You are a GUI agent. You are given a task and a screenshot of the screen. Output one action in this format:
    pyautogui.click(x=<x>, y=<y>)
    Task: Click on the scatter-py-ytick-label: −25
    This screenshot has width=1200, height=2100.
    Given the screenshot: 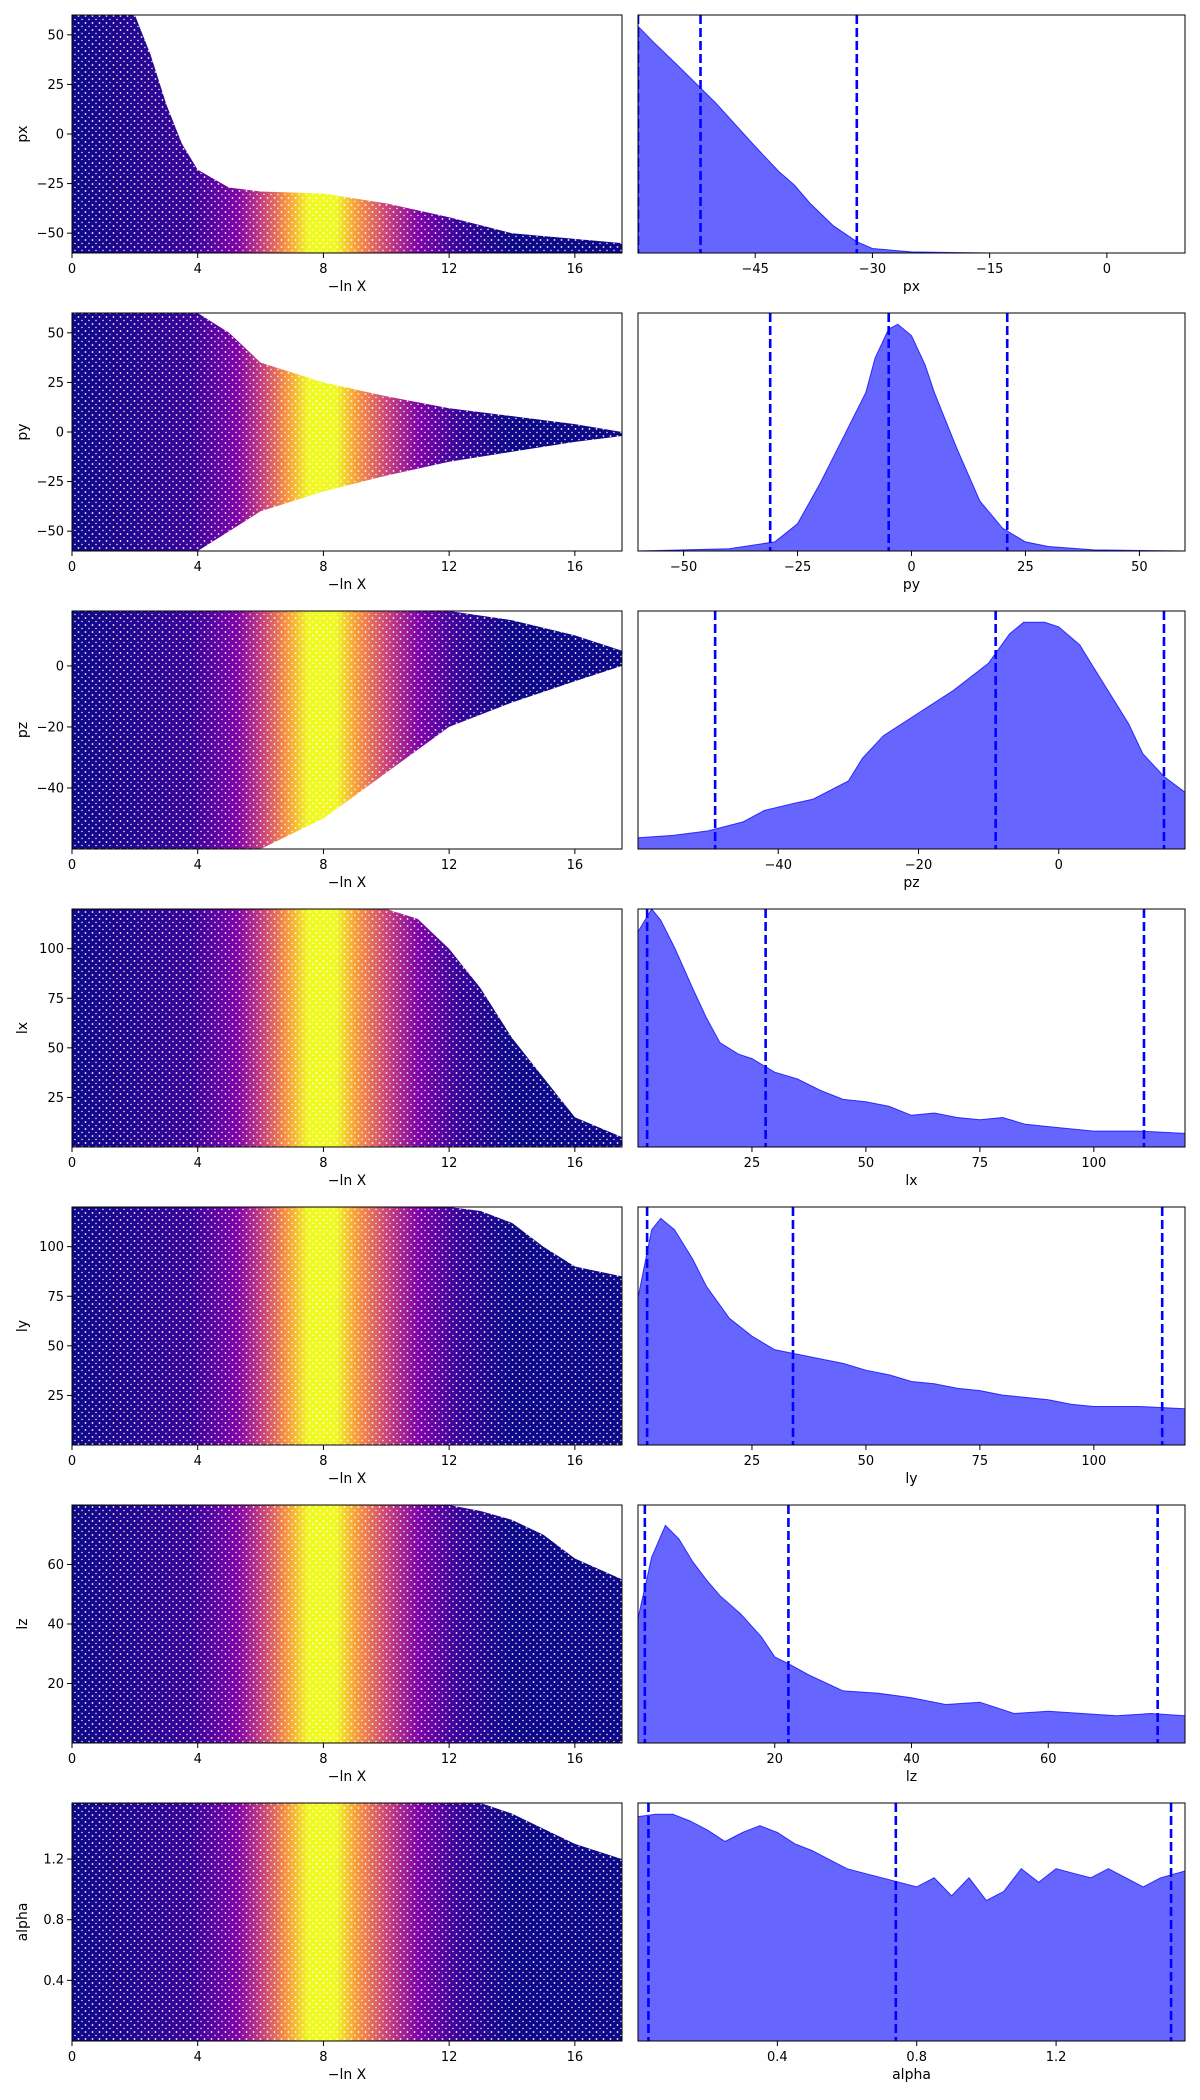 What is the action you would take?
    pyautogui.click(x=50, y=482)
    